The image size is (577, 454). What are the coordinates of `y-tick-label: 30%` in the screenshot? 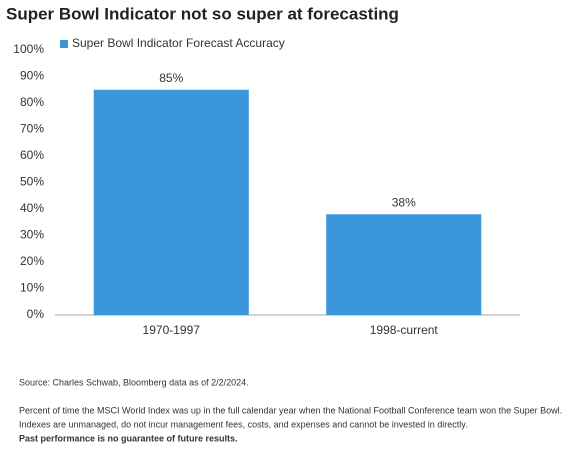 It's located at (32, 235).